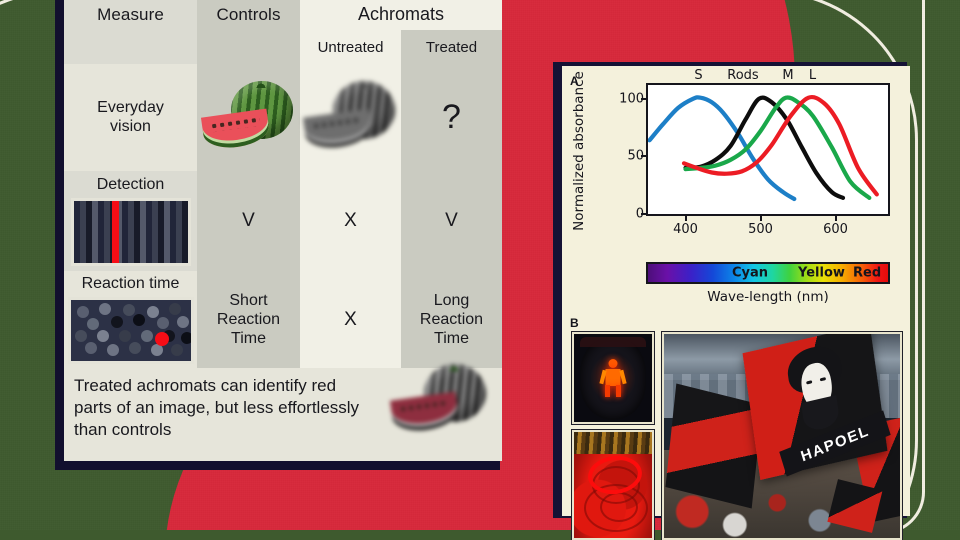 This screenshot has height=540, width=960. I want to click on table-header-row-2: Untreated Treated, so click(283, 47).